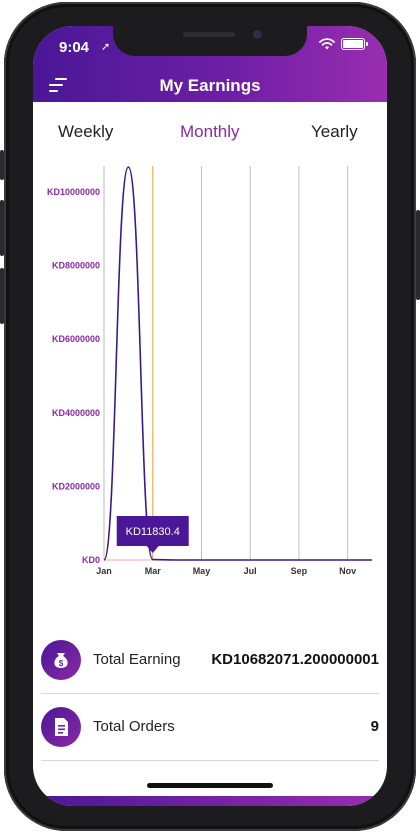 The image size is (420, 833). I want to click on y-tick-label: KD6000000, so click(76, 339).